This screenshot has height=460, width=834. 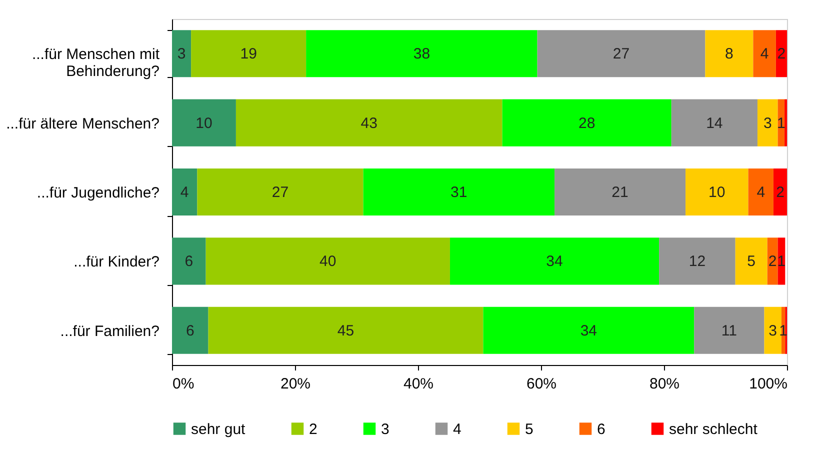 I want to click on y-tick-label: ...für Familien?, so click(x=110, y=331).